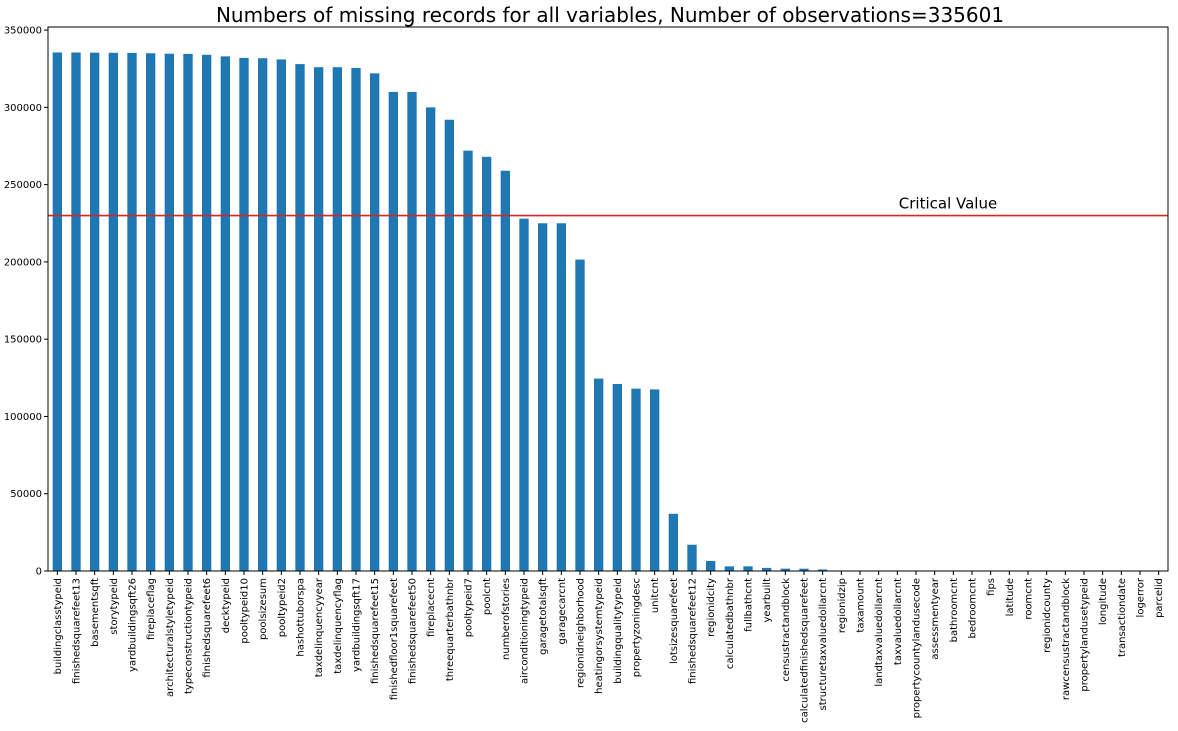 The image size is (1178, 731). What do you see at coordinates (412, 331) in the screenshot?
I see `bar-finishedsquarefeet50` at bounding box center [412, 331].